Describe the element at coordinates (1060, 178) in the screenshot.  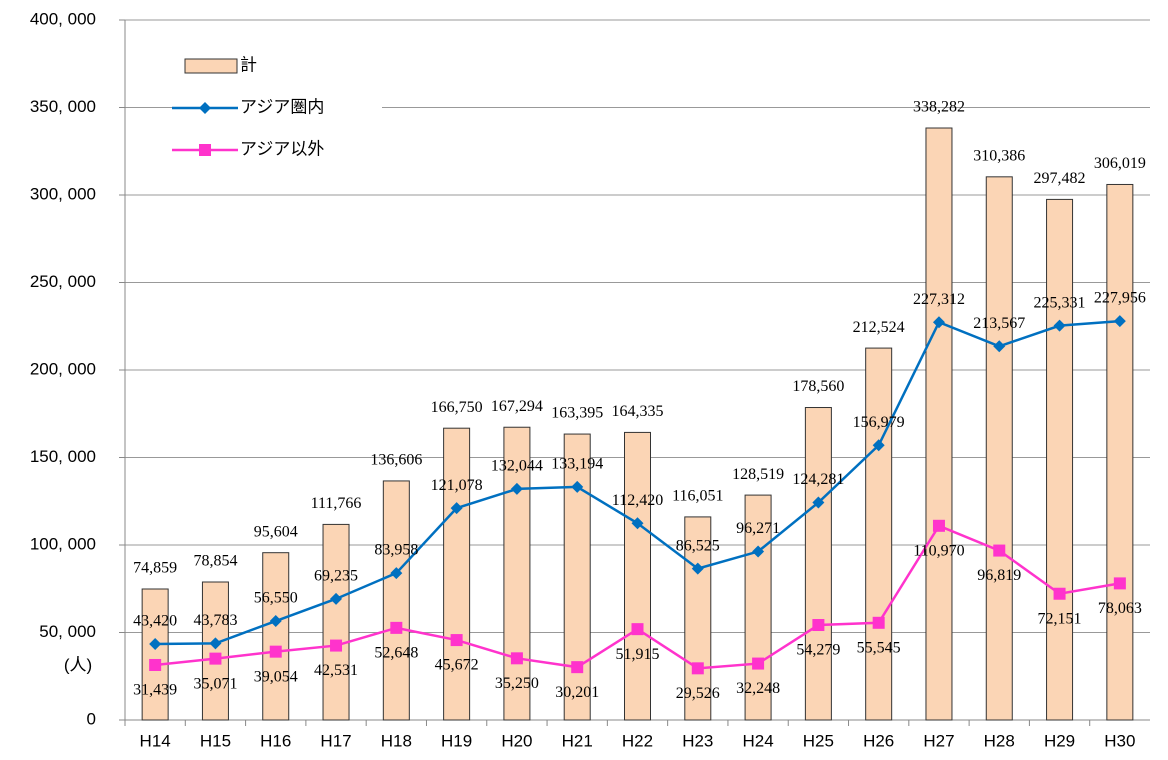
I see `data-label: 297,482` at that location.